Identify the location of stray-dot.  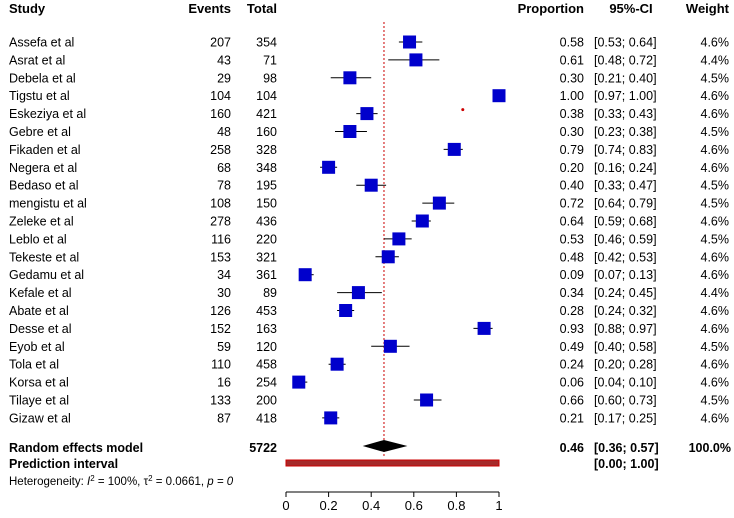
(463, 110).